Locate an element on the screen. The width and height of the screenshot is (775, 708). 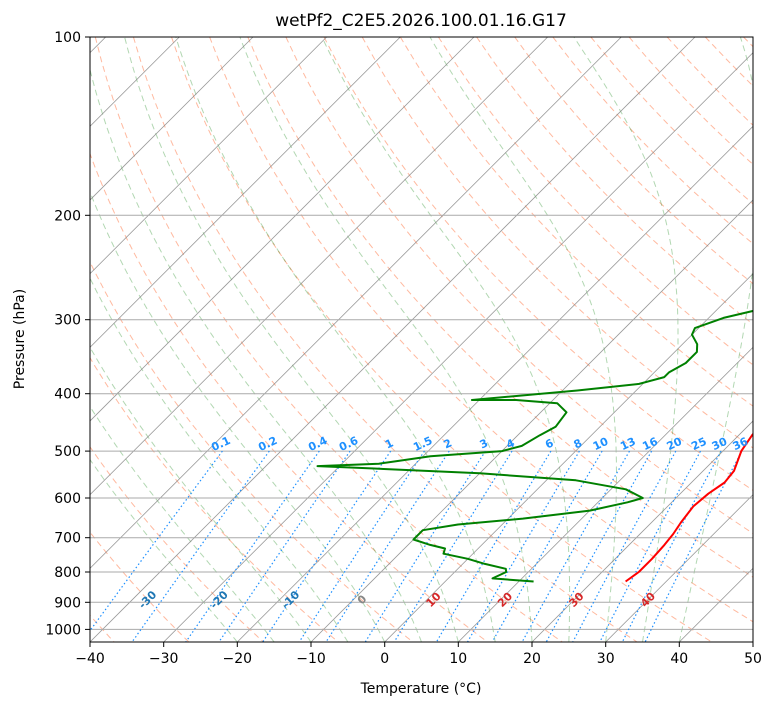
y-tick-label: 1000 is located at coordinates (63, 630).